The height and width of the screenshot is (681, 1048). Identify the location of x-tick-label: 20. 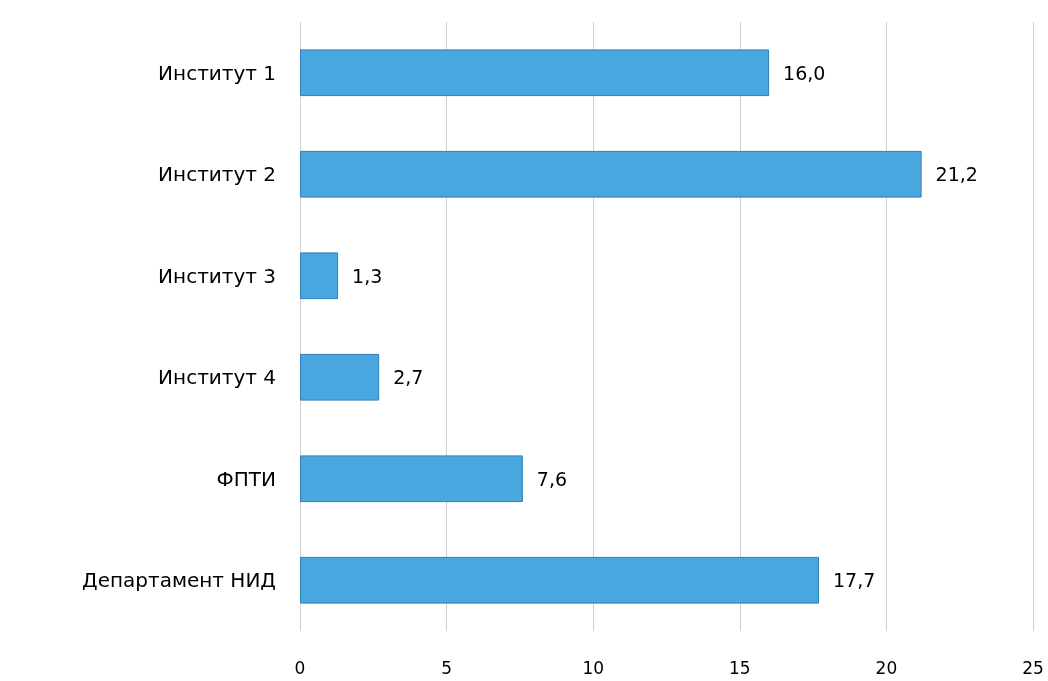
(886, 667).